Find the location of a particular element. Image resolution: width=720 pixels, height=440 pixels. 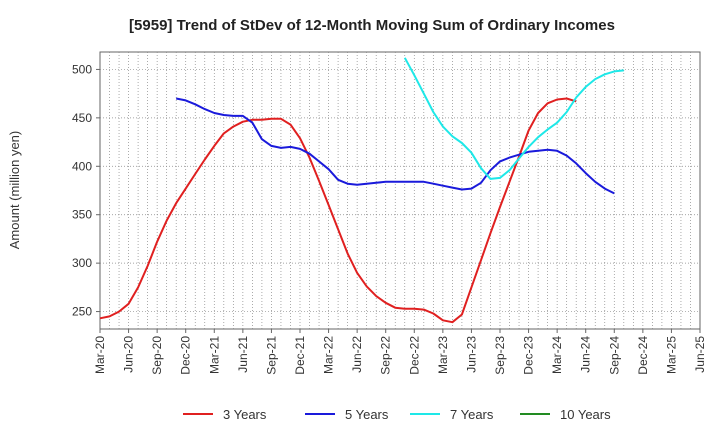

x-tick-label: Sep-23 is located at coordinates (500, 355).